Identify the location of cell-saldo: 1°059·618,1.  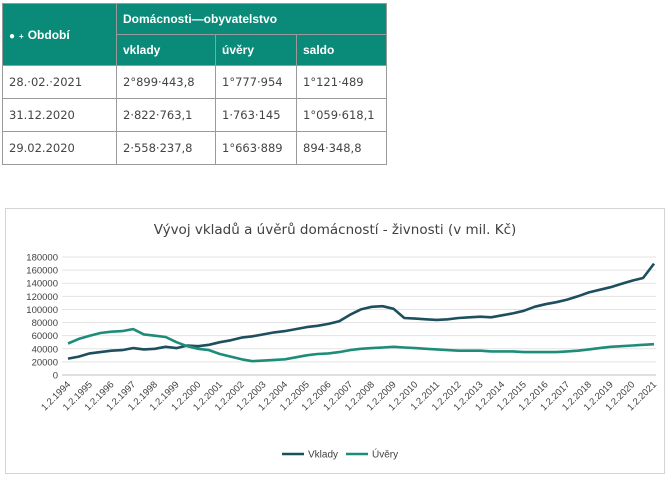
(341, 115).